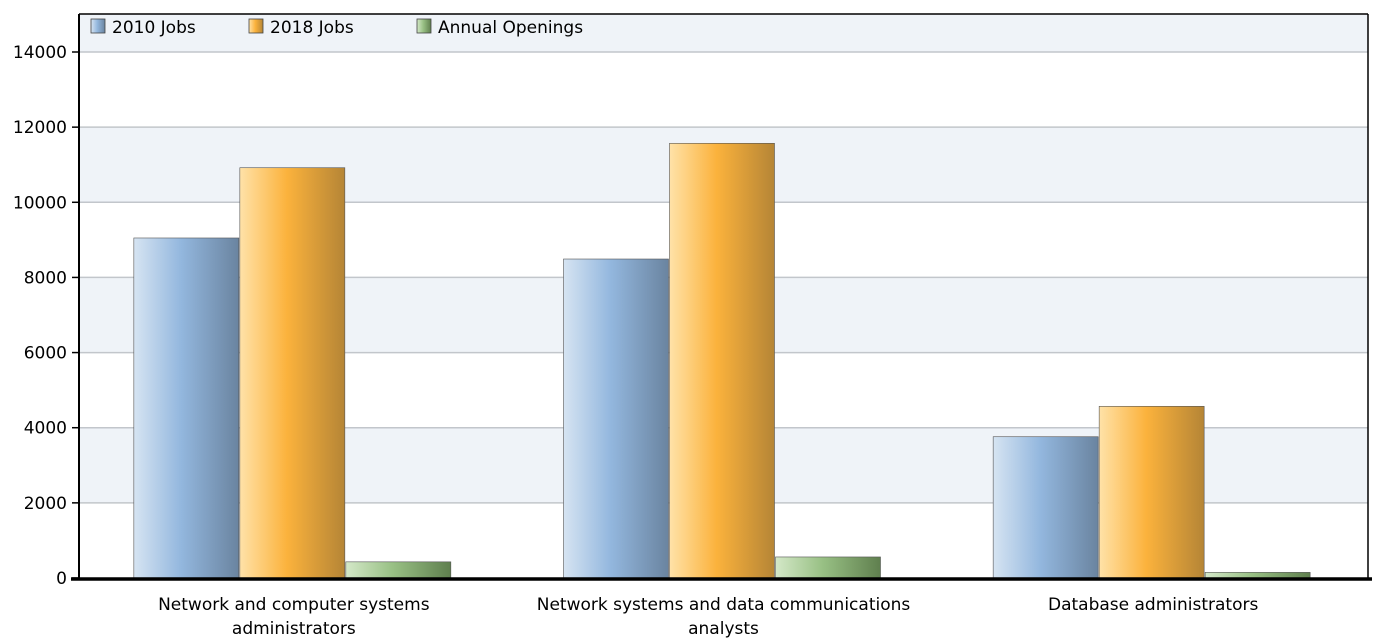 The height and width of the screenshot is (642, 1376). Describe the element at coordinates (1153, 605) in the screenshot. I see `x-category-label: Database administrators` at that location.